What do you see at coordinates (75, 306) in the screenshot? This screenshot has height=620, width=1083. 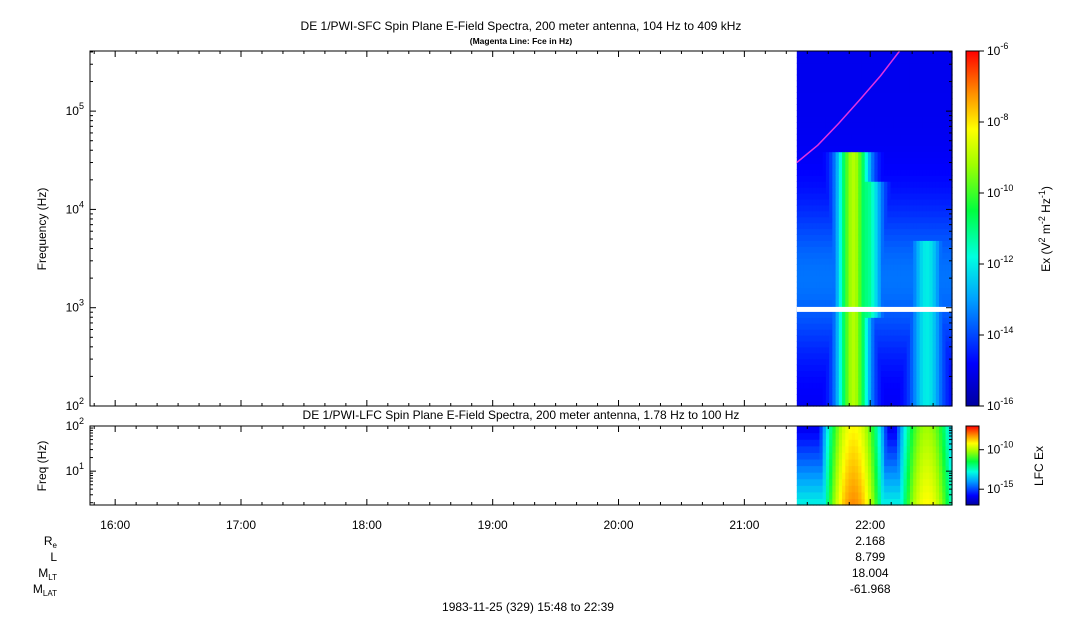 I see `sfc-y-tick-label: 10³` at bounding box center [75, 306].